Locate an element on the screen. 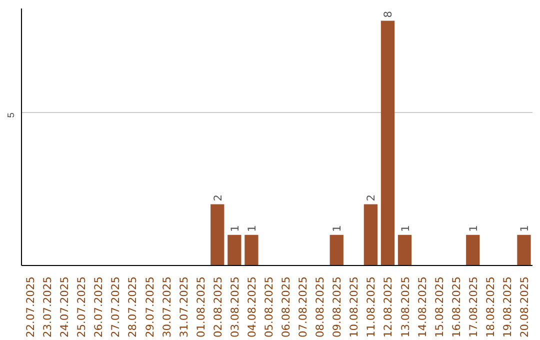 The height and width of the screenshot is (340, 540). x-tick-label: 31.07.2025 is located at coordinates (183, 307).